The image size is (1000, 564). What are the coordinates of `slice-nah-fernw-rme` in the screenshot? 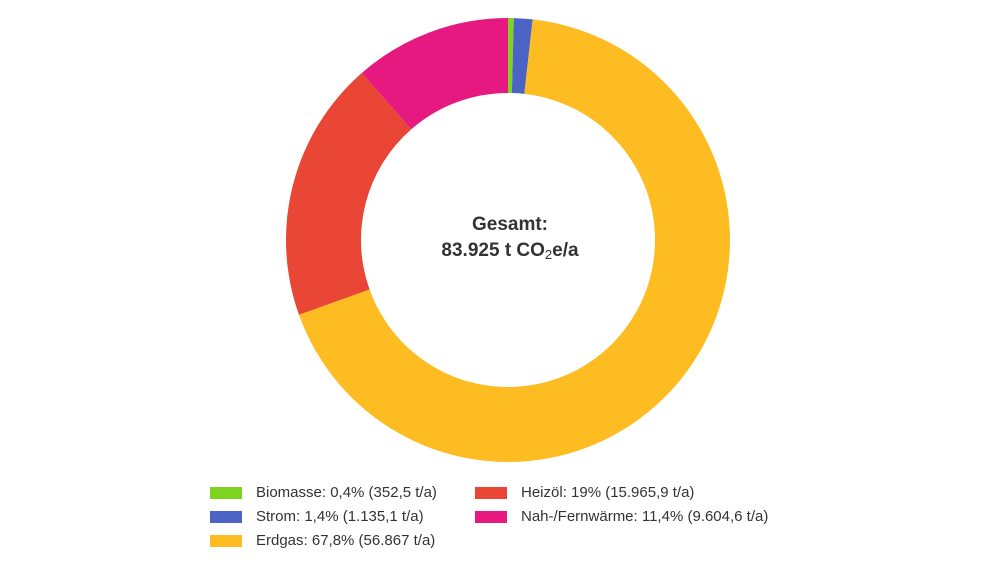 It's located at (434, 74).